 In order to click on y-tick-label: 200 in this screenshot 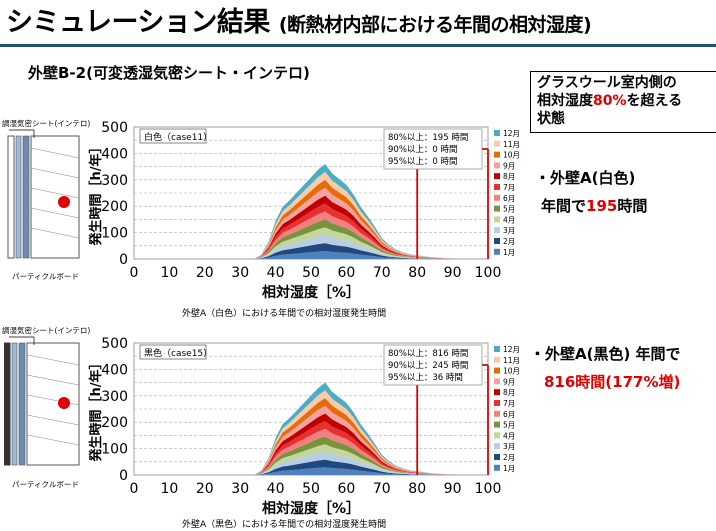, I will do `click(114, 207)`.